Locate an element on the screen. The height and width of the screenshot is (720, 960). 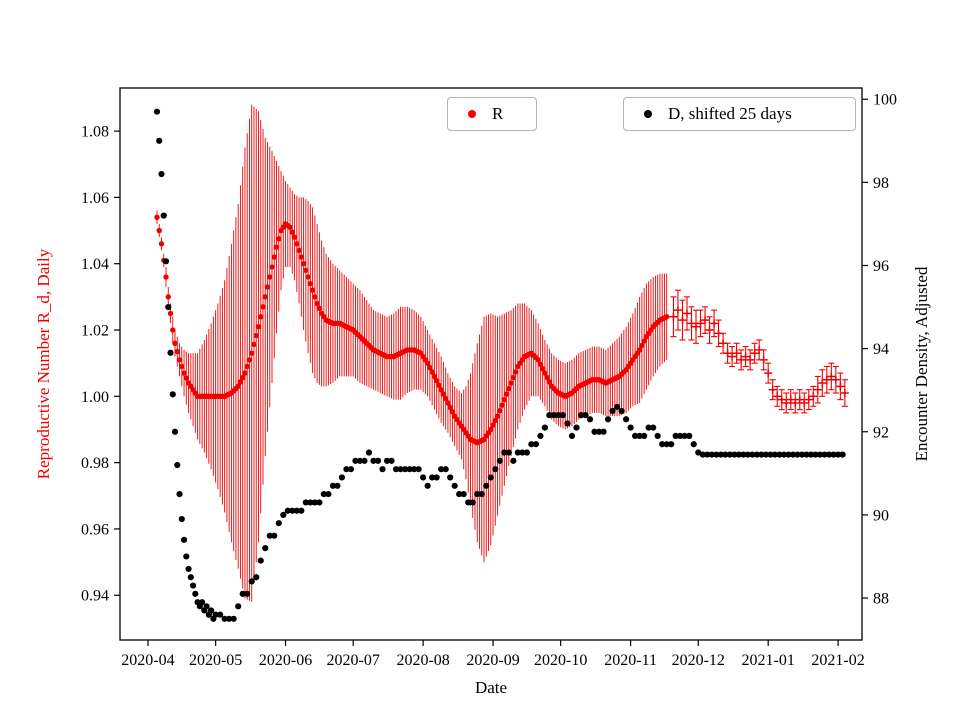
y-left-tick-label: 0.98 is located at coordinates (95, 463).